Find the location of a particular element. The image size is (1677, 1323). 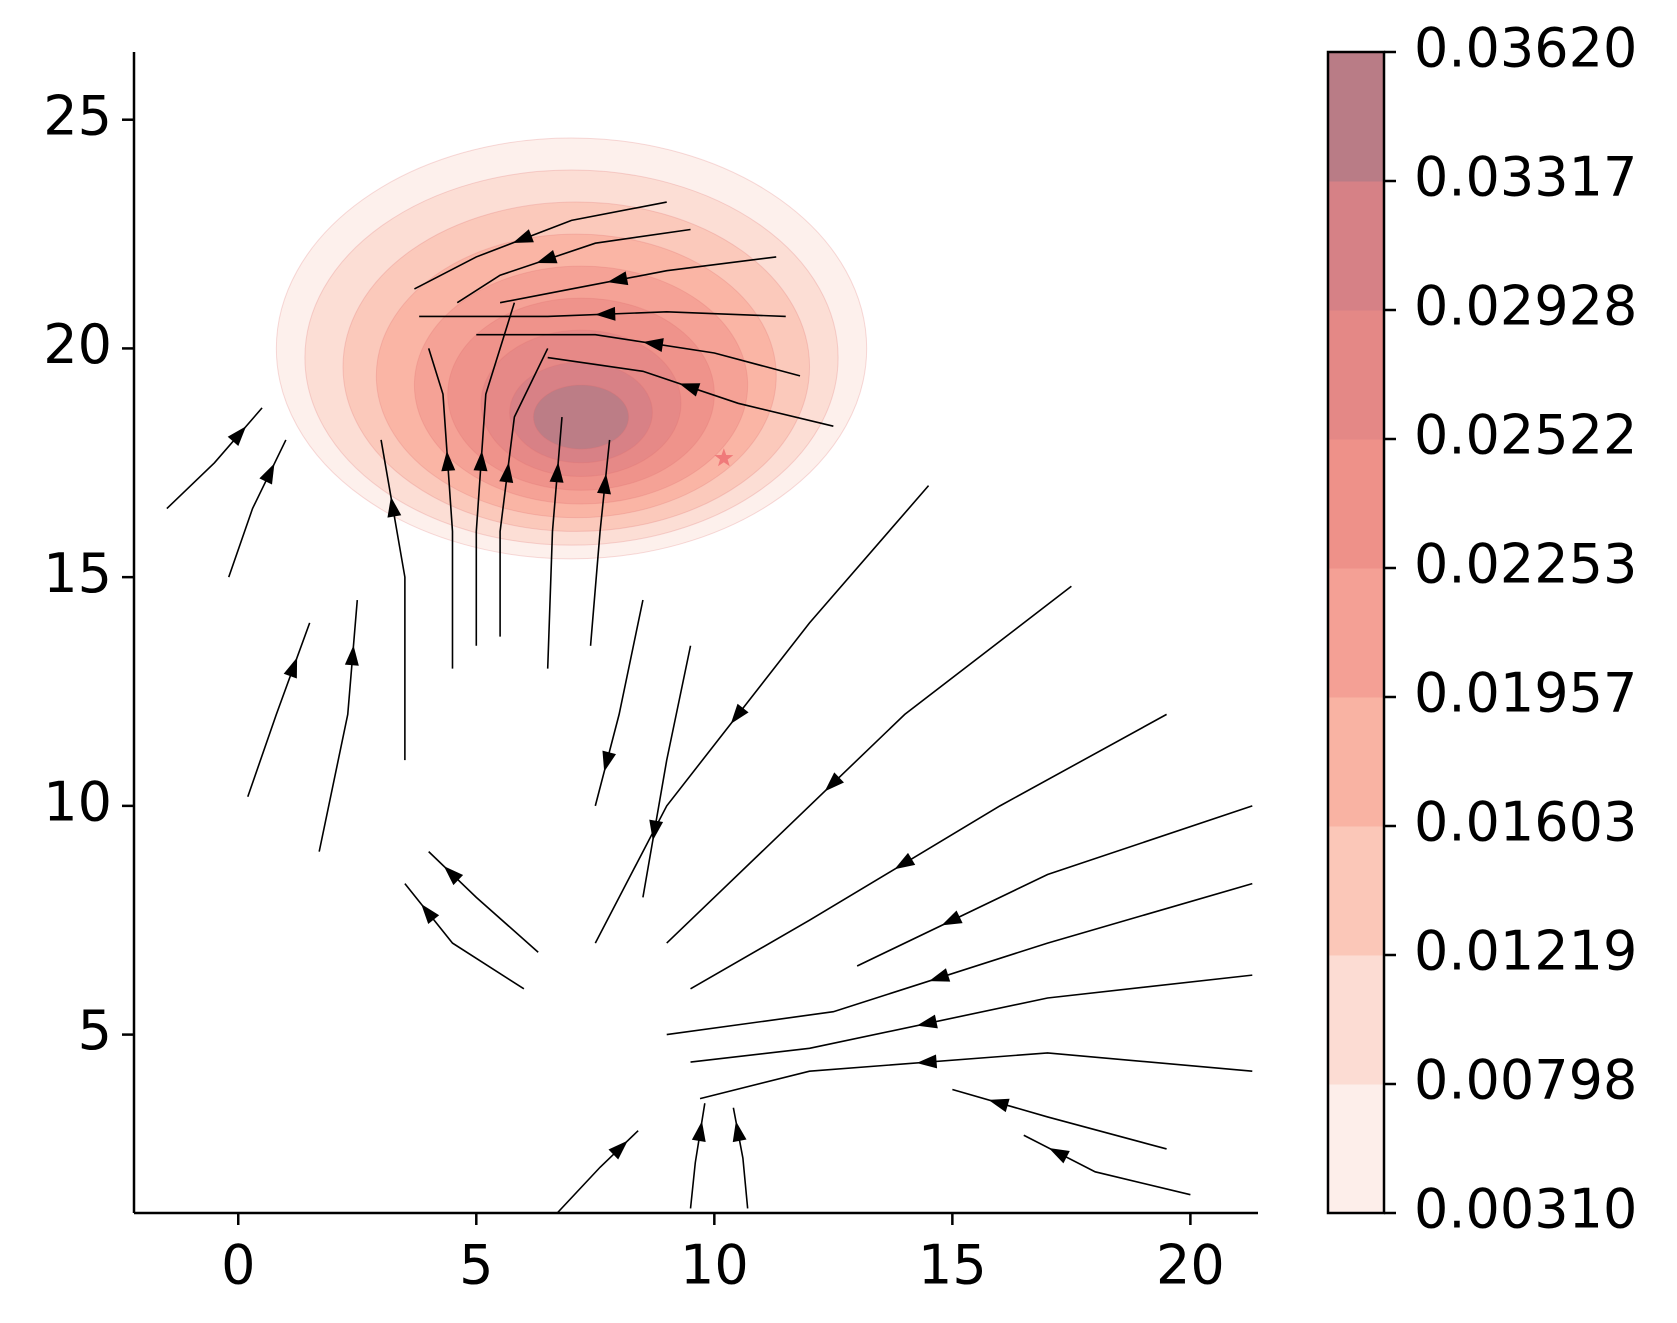

marker-star is located at coordinates (724, 457).